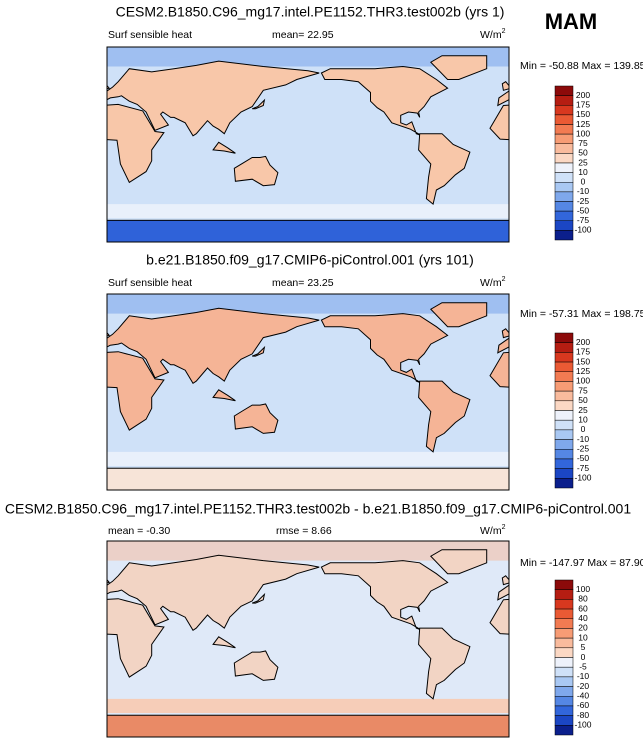 Image resolution: width=643 pixels, height=747 pixels. I want to click on panel-left-label: mean = -0.30, so click(139, 531).